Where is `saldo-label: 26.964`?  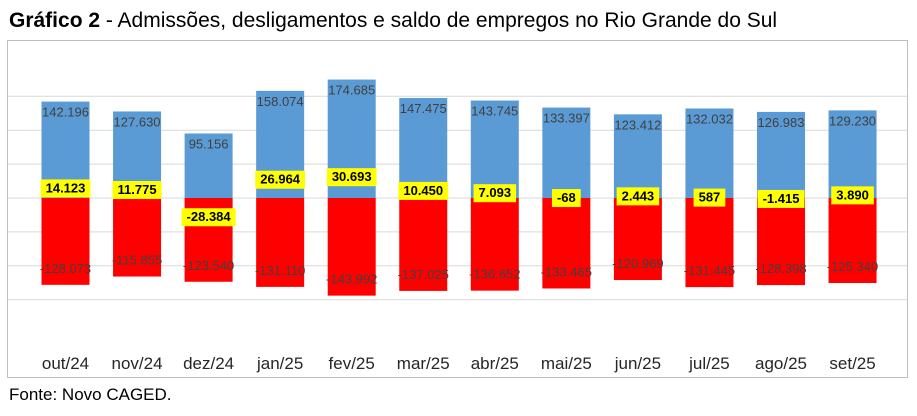 saldo-label: 26.964 is located at coordinates (280, 179).